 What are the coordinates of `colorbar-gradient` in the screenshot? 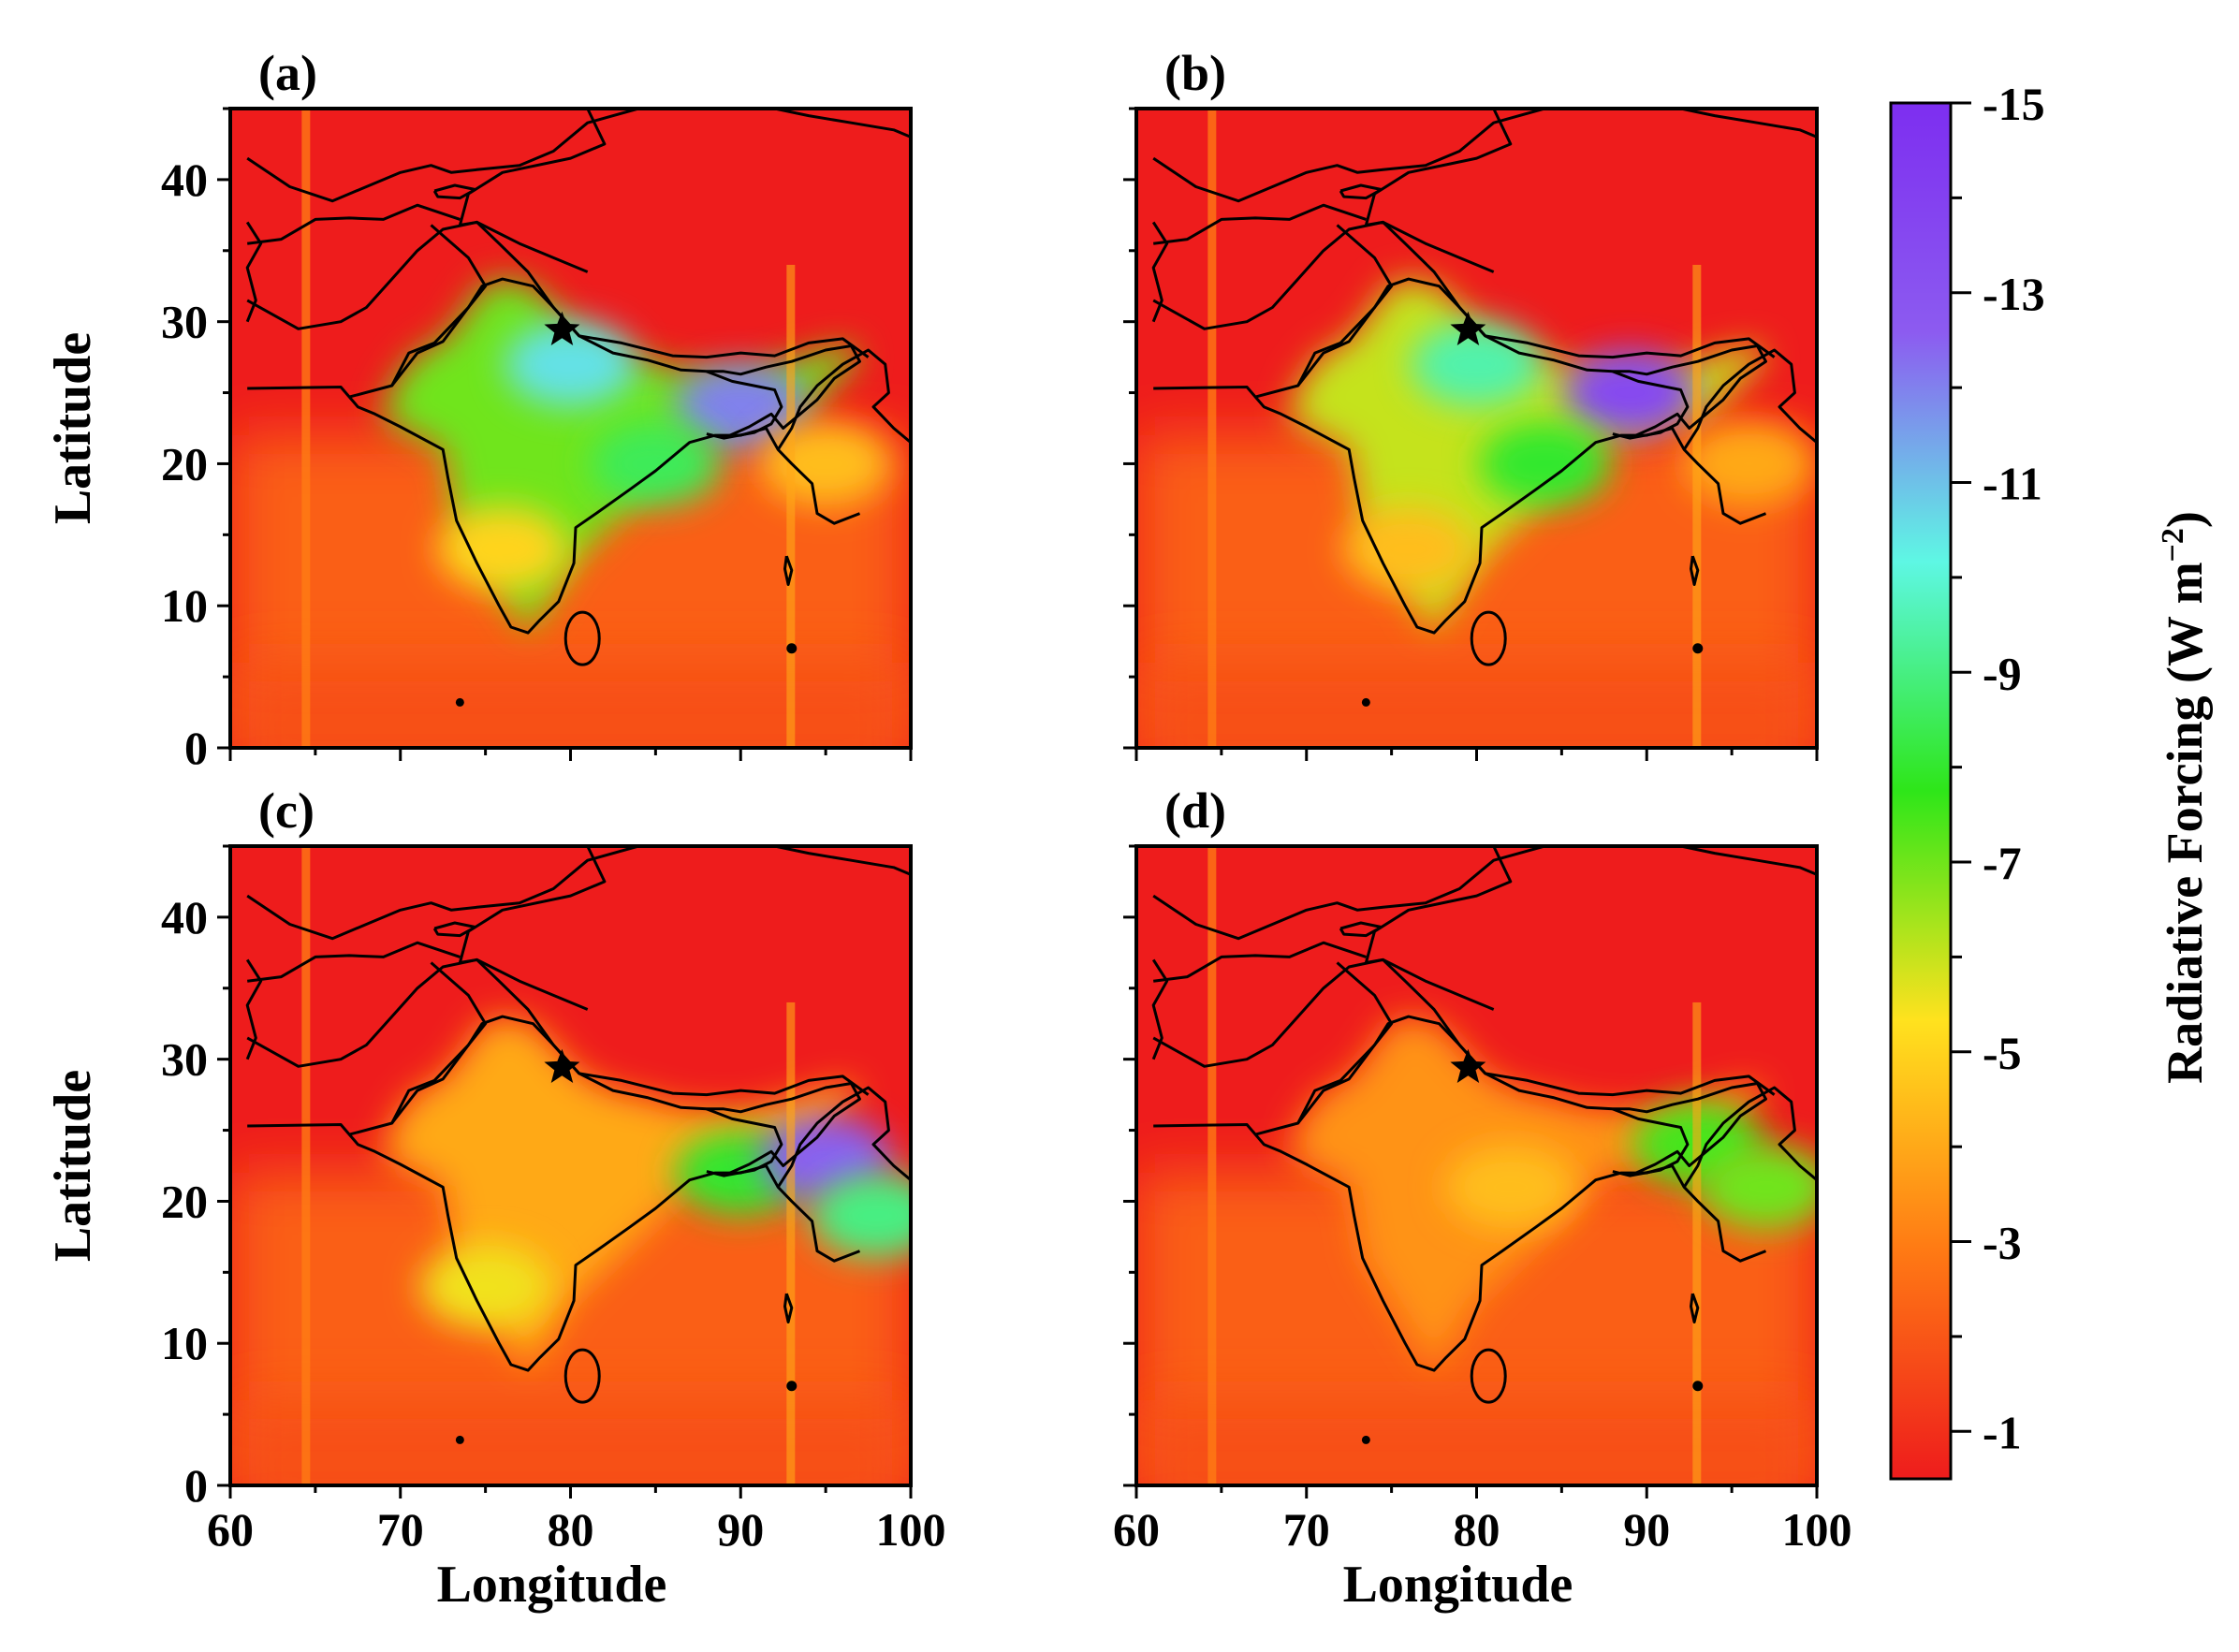 It's located at (1921, 791).